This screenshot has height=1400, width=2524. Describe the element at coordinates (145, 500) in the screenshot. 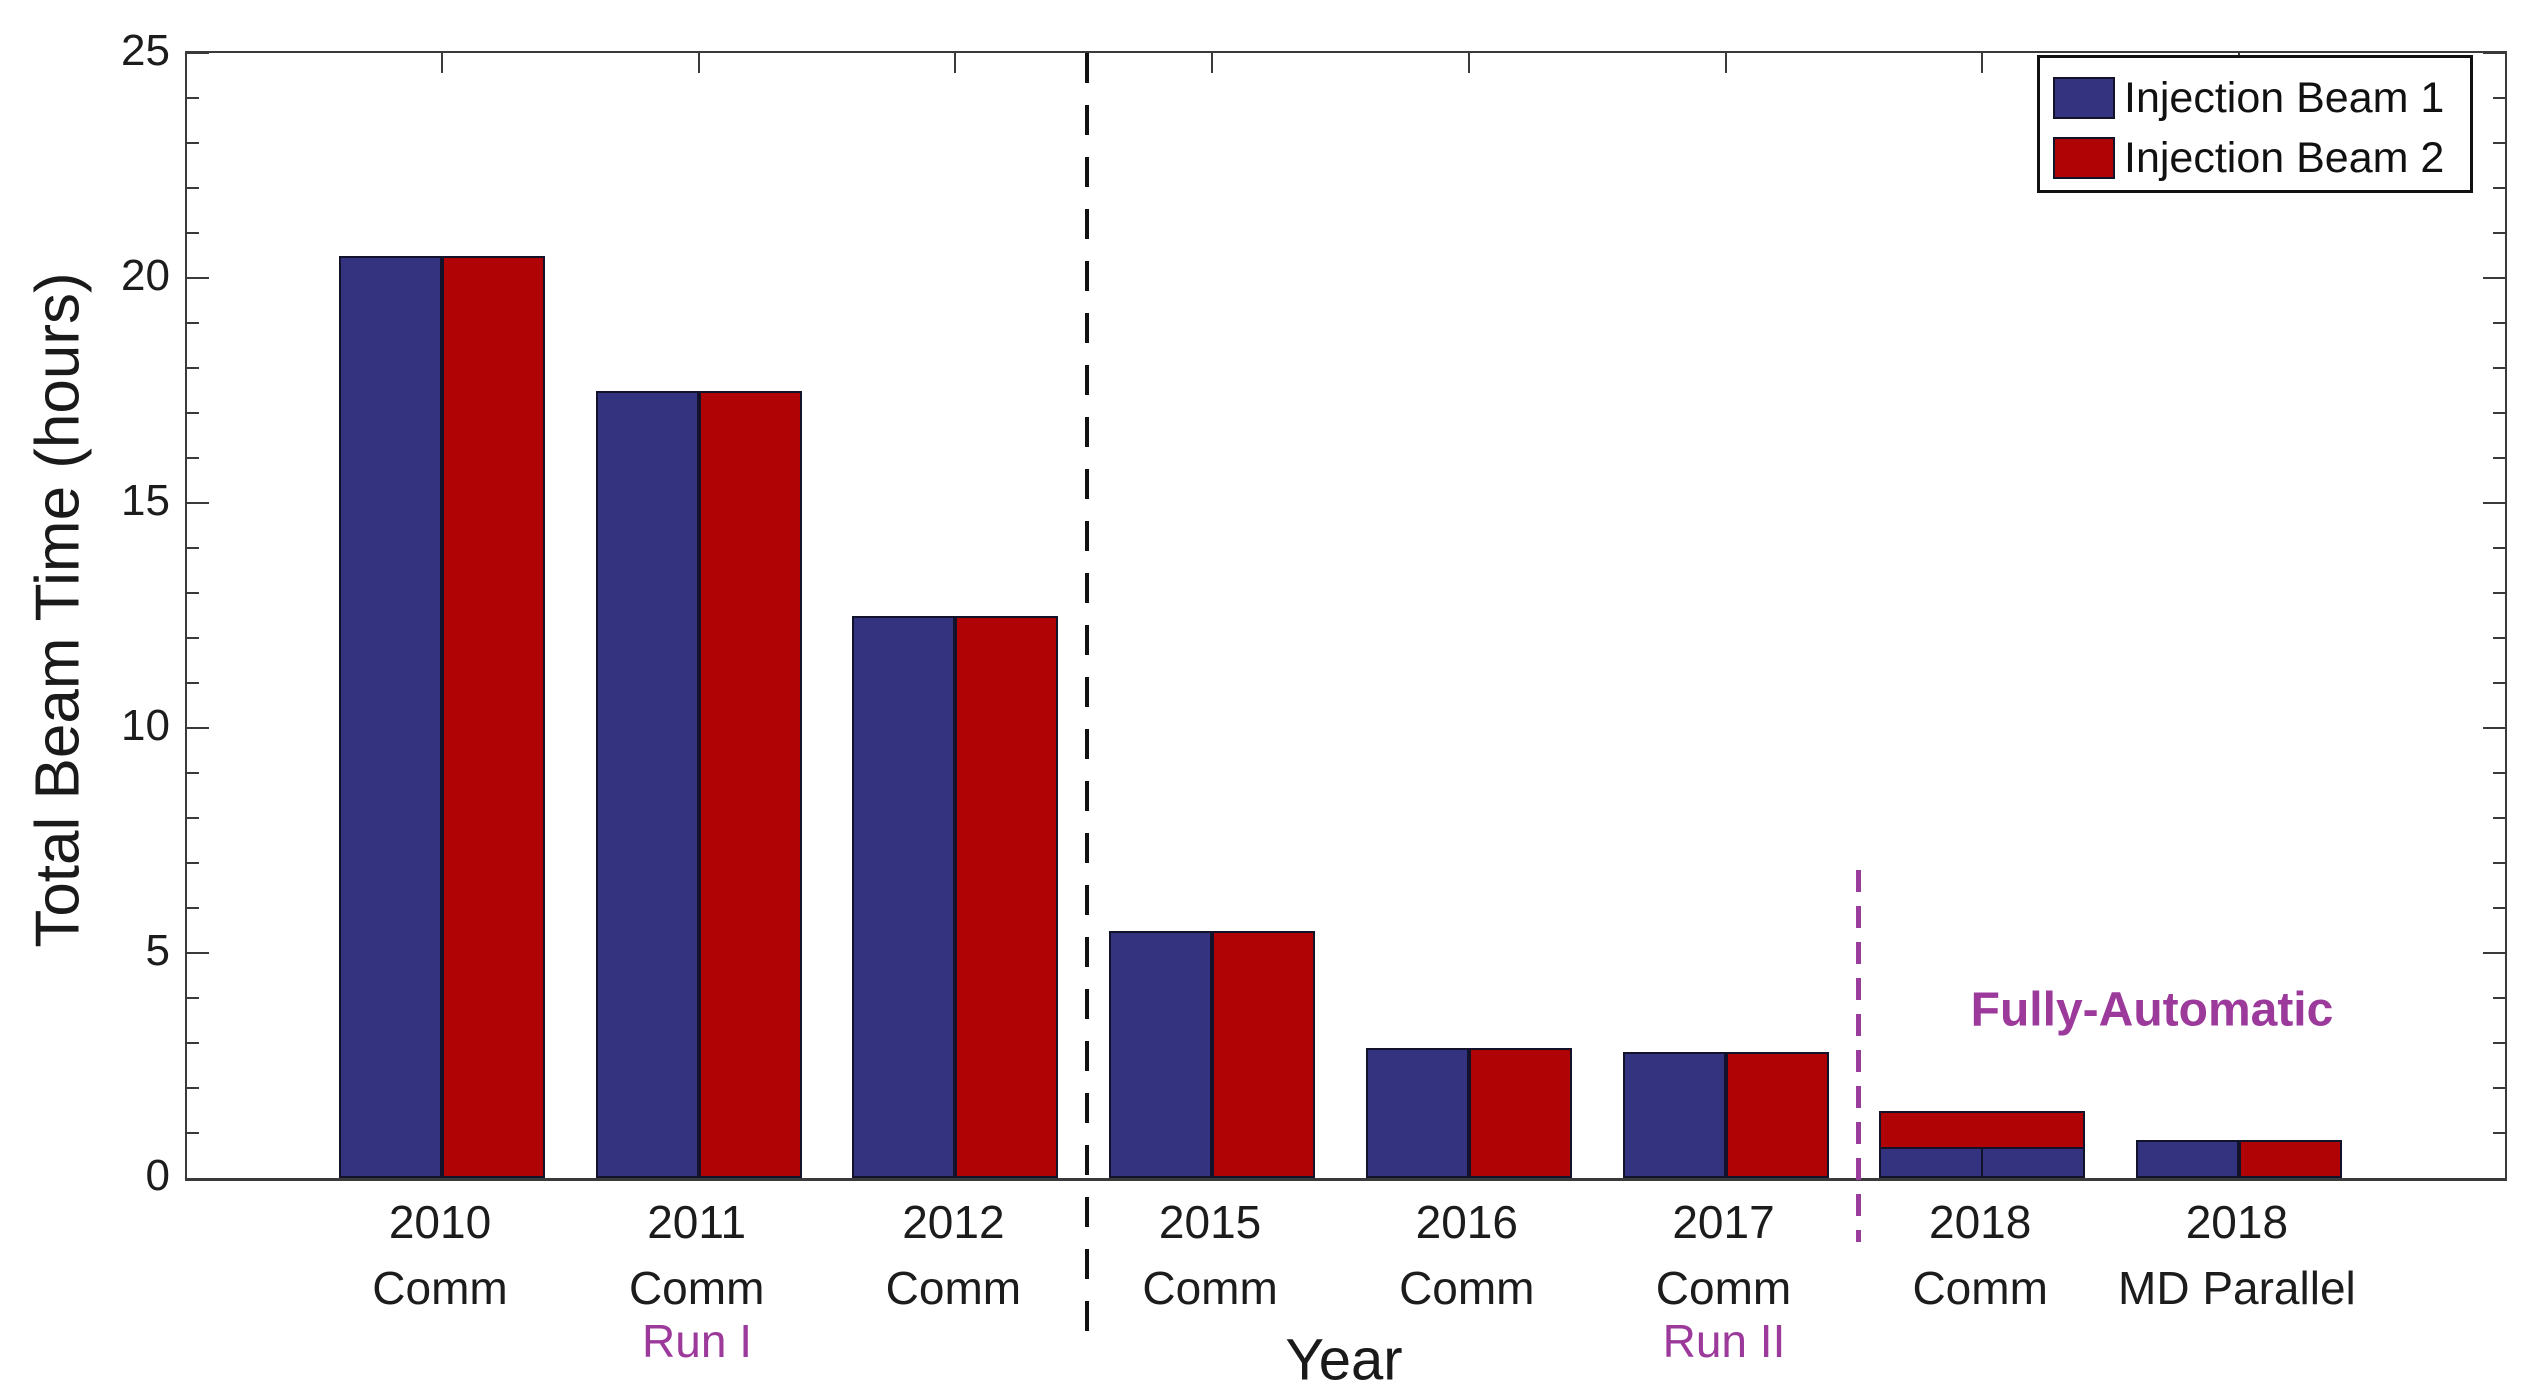

I see `y-tick-label: 15` at that location.